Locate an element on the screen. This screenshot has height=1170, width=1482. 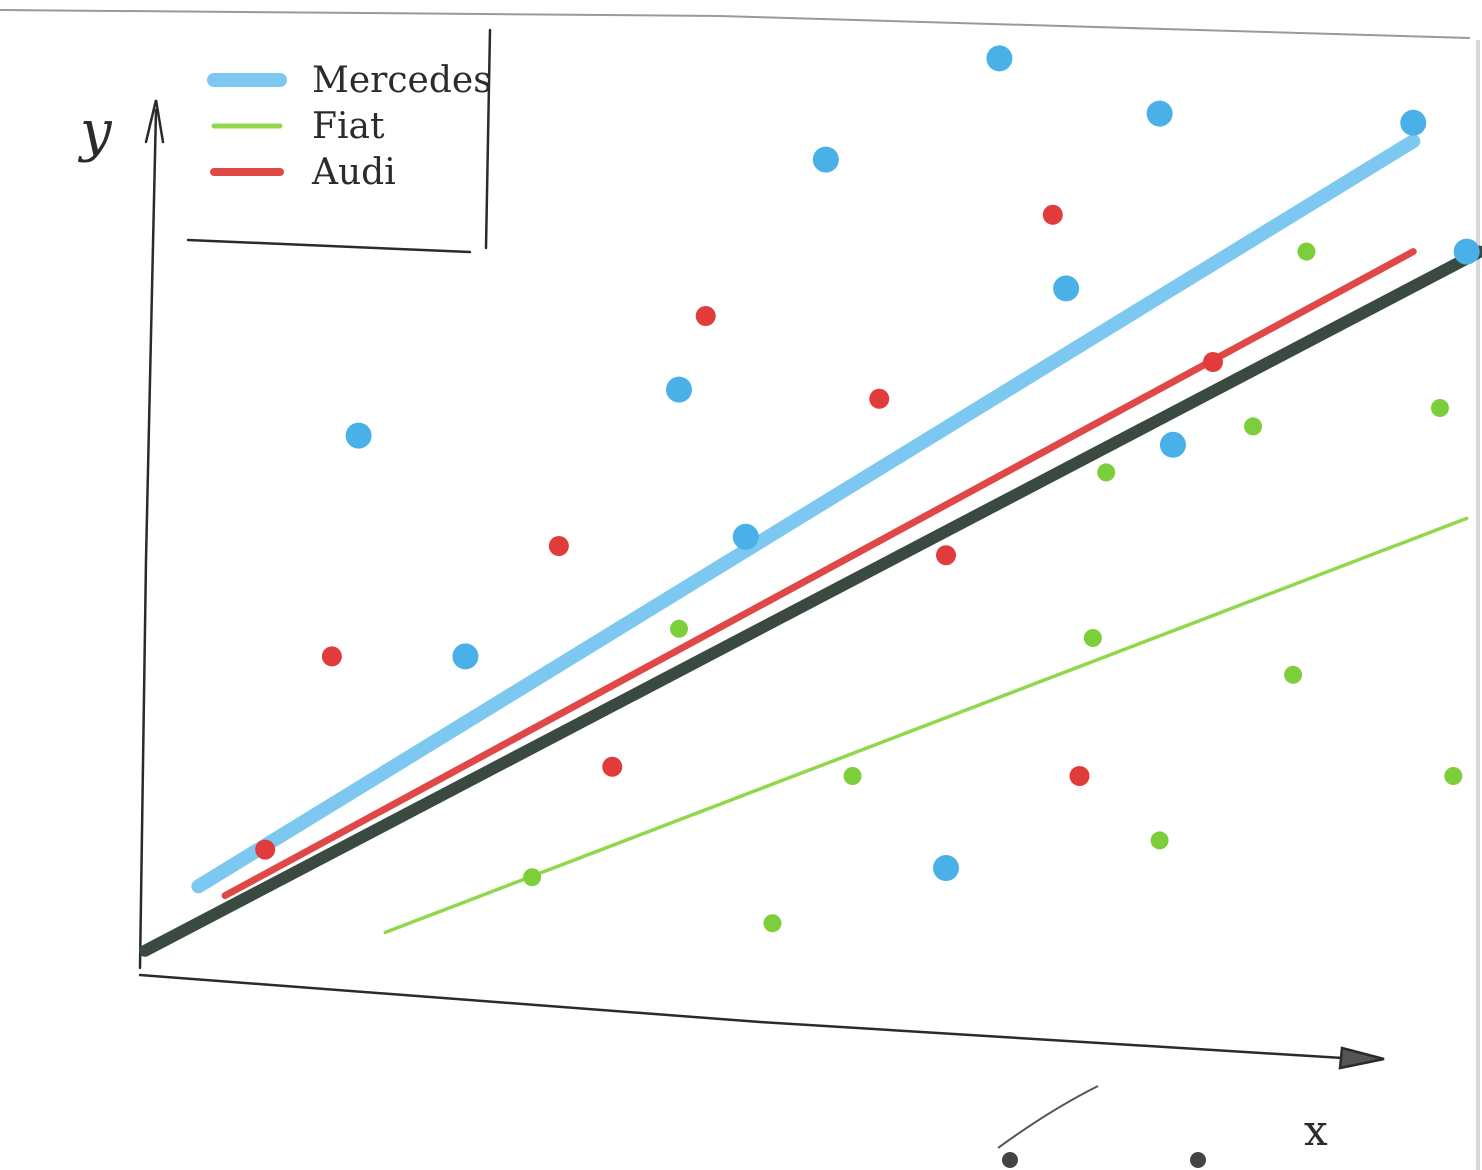
legend-label-audi: Audi is located at coordinates (353, 172).